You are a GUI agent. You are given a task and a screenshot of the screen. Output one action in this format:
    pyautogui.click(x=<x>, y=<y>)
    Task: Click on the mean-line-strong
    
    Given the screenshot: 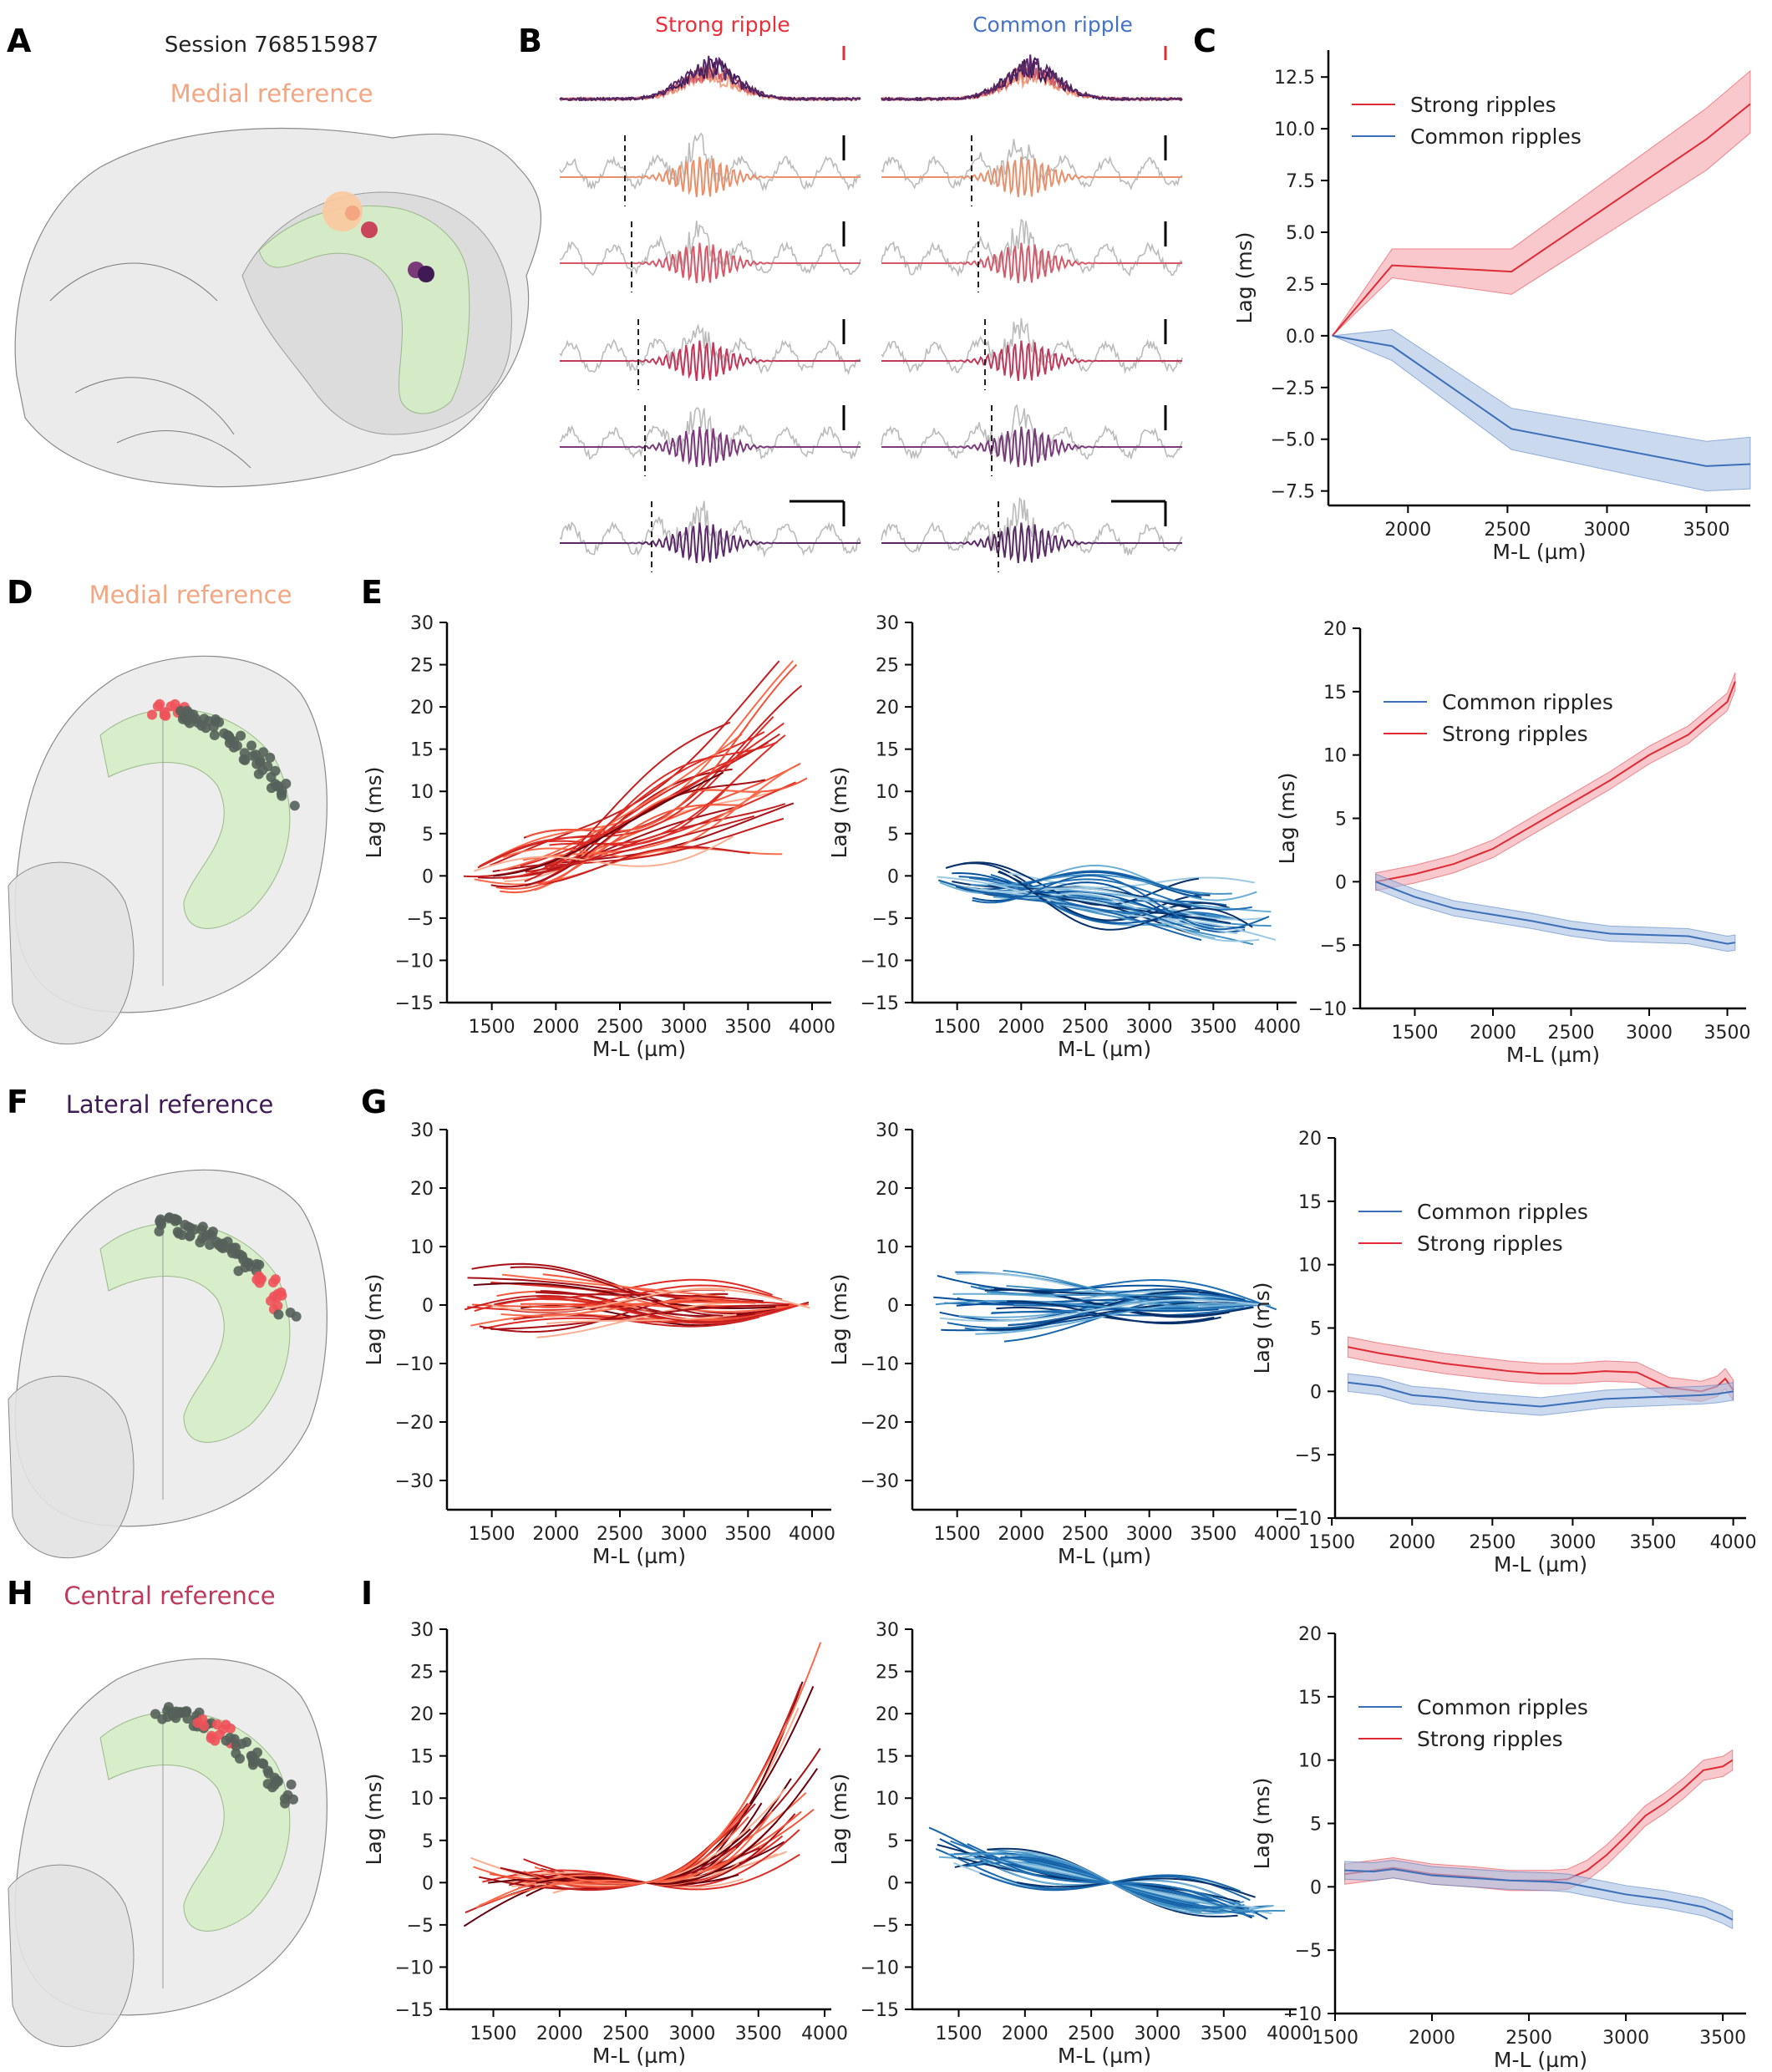 What is the action you would take?
    pyautogui.click(x=1541, y=220)
    